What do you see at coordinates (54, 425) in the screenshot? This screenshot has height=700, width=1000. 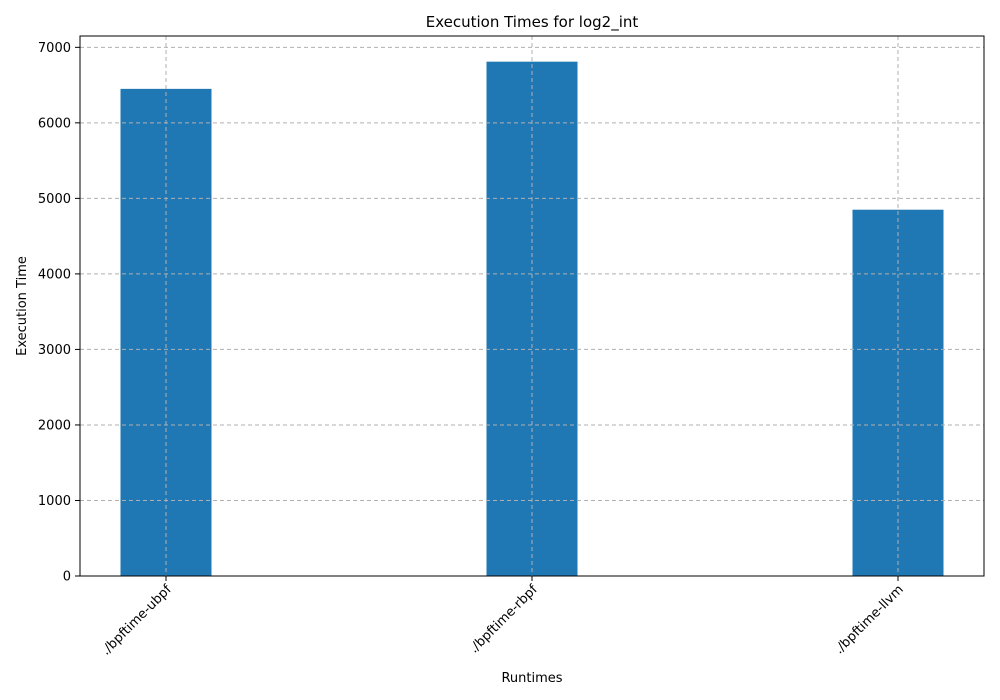 I see `y-tick-label-2: 2000` at bounding box center [54, 425].